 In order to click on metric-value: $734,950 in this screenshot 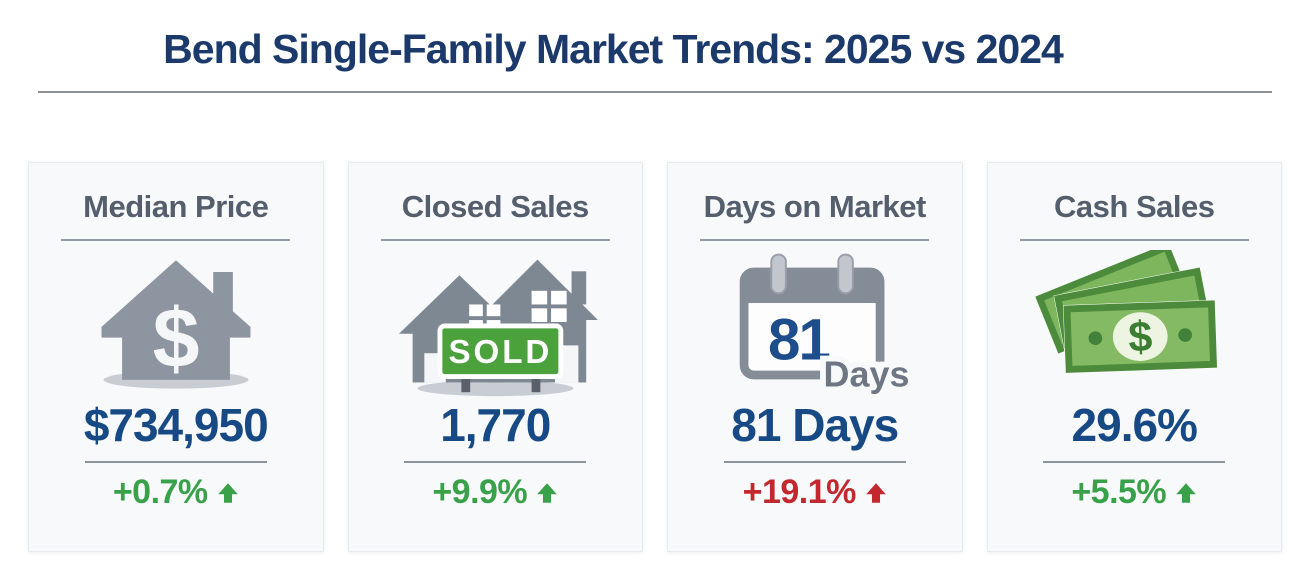, I will do `click(176, 425)`.